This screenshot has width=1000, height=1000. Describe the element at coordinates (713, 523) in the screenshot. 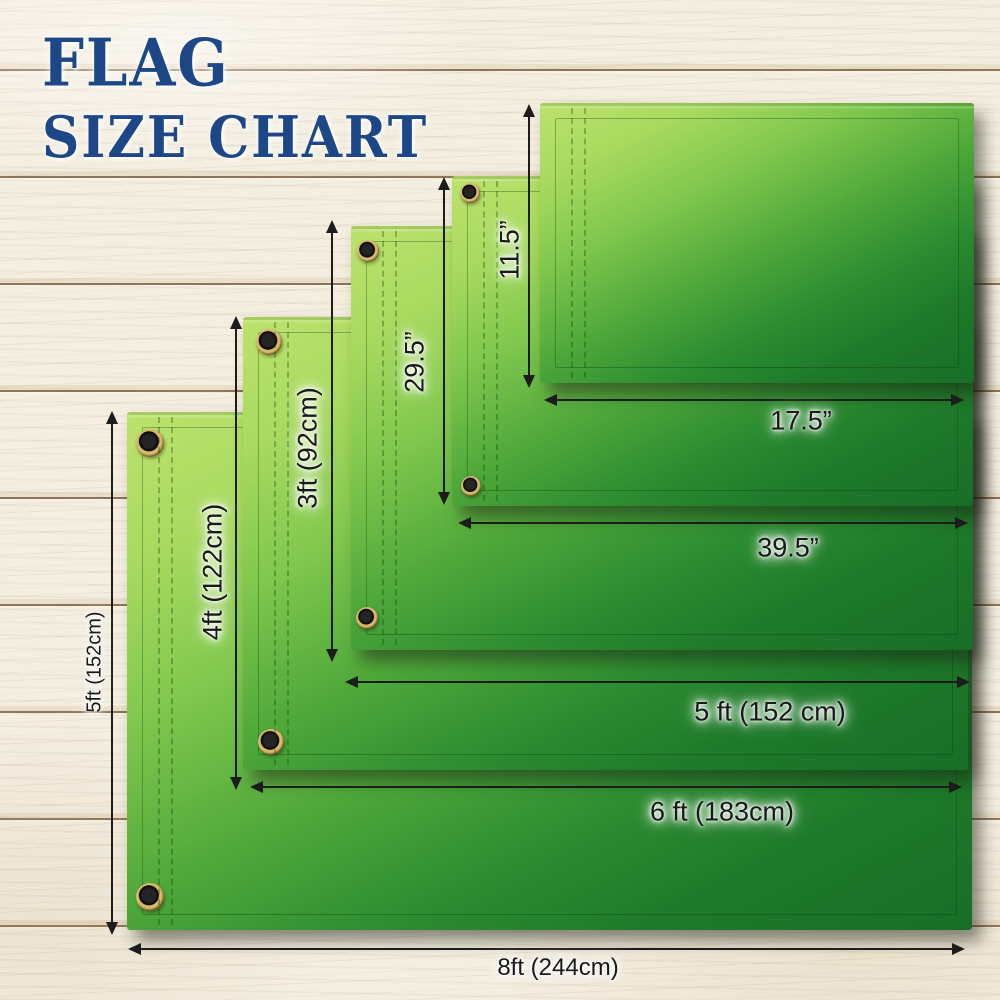

I see `width-measure-arrow-39.5in` at that location.